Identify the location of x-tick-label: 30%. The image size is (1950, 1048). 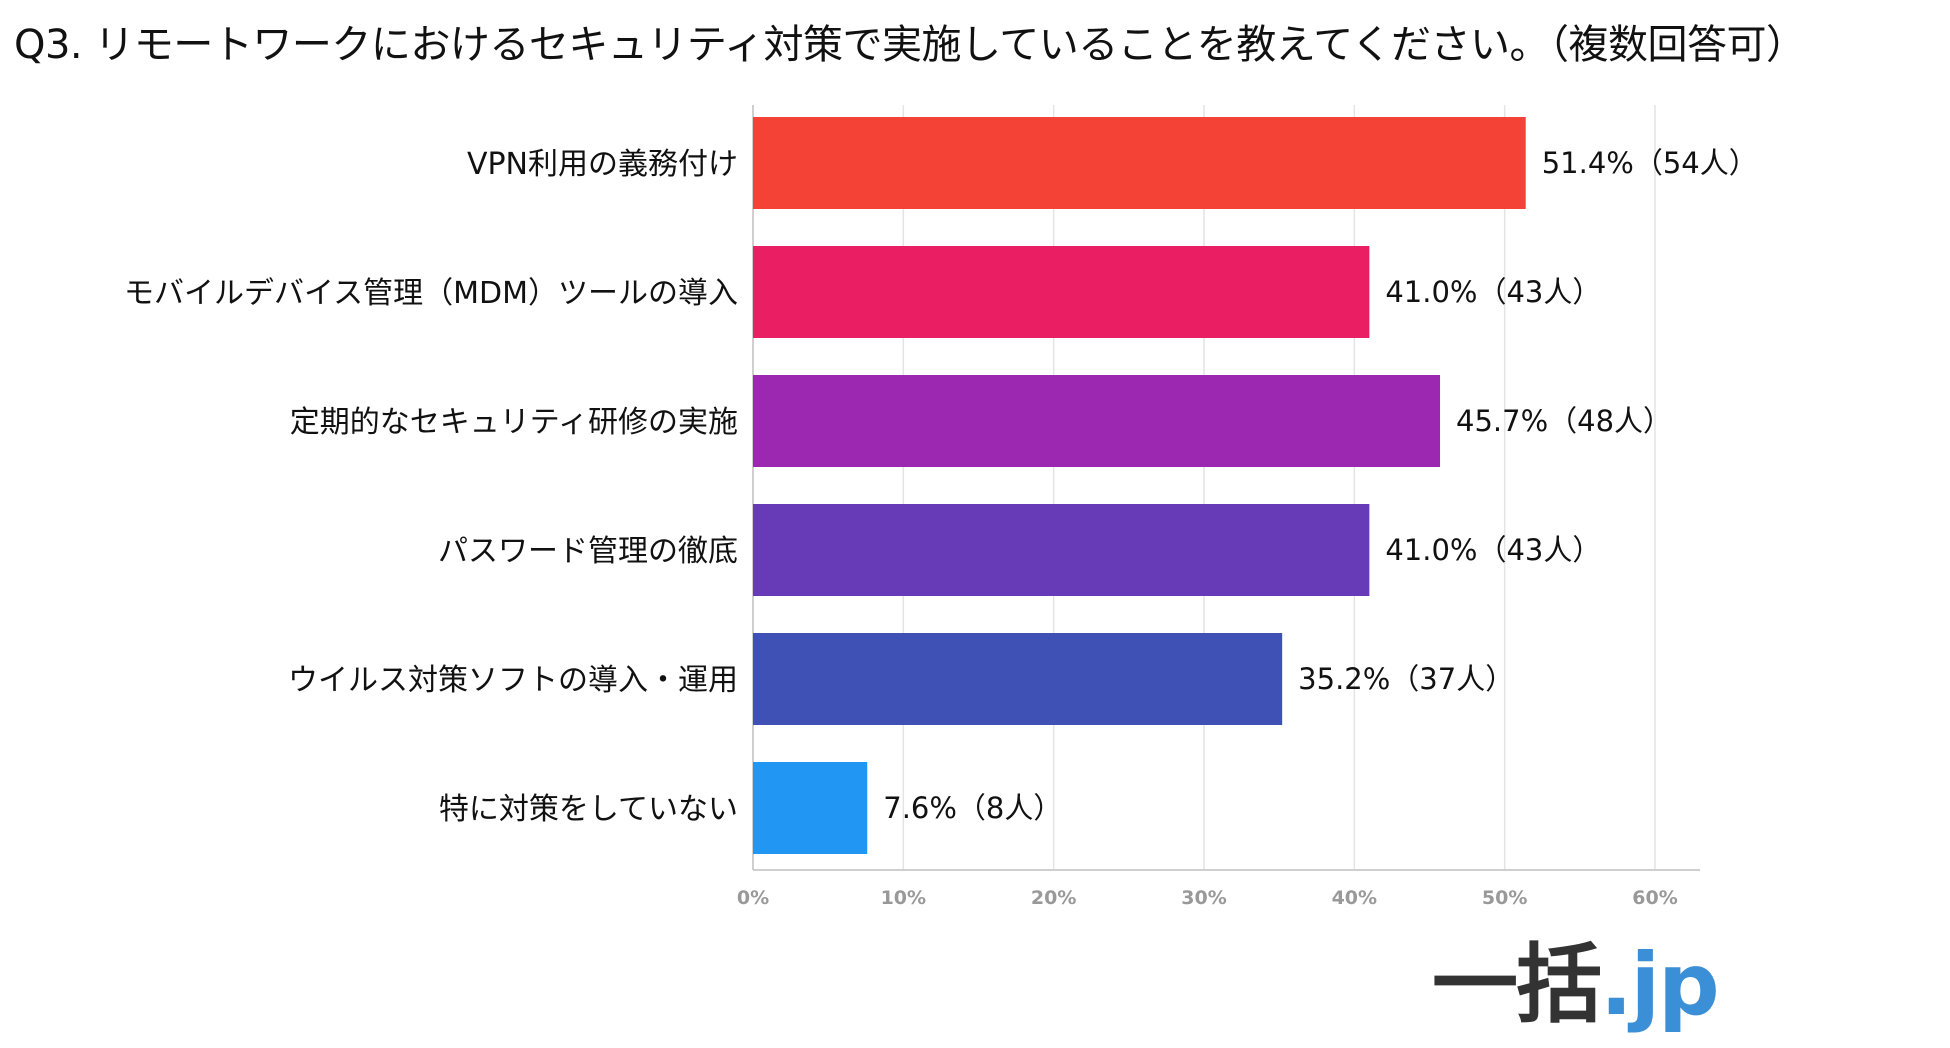
(1203, 898).